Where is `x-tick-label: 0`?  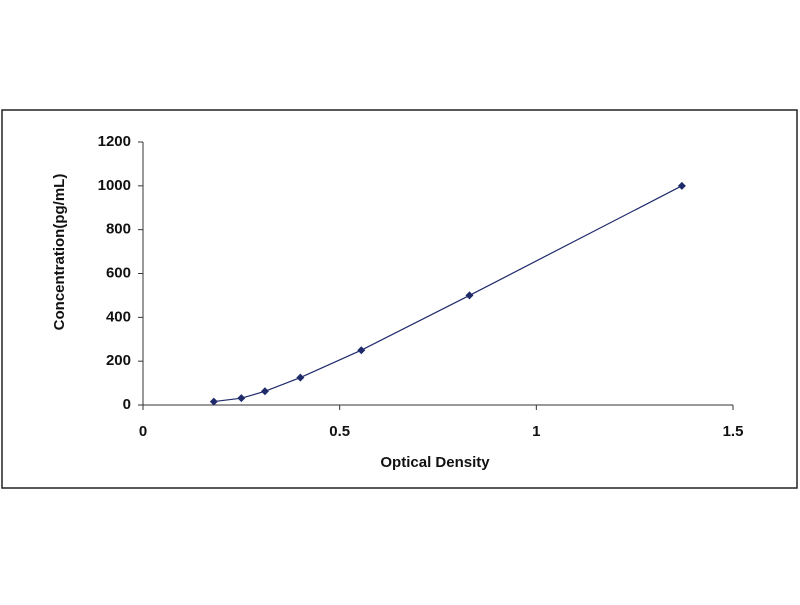
x-tick-label: 0 is located at coordinates (143, 431).